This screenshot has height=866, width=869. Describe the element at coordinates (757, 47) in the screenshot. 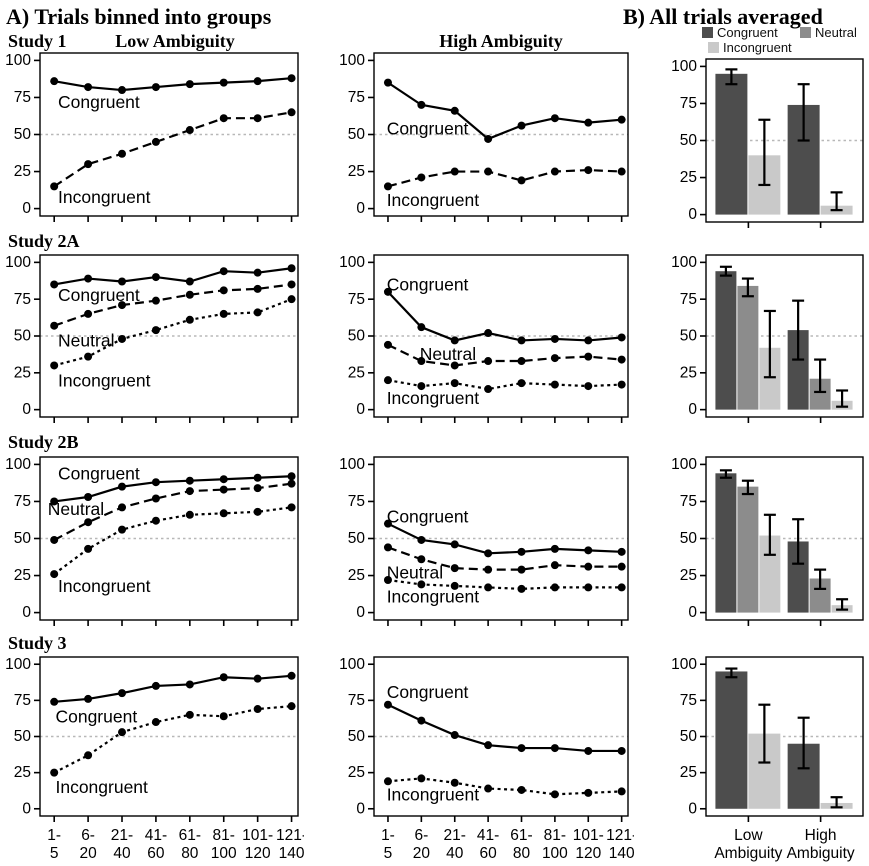

I see `legend-label: Incongruent` at that location.